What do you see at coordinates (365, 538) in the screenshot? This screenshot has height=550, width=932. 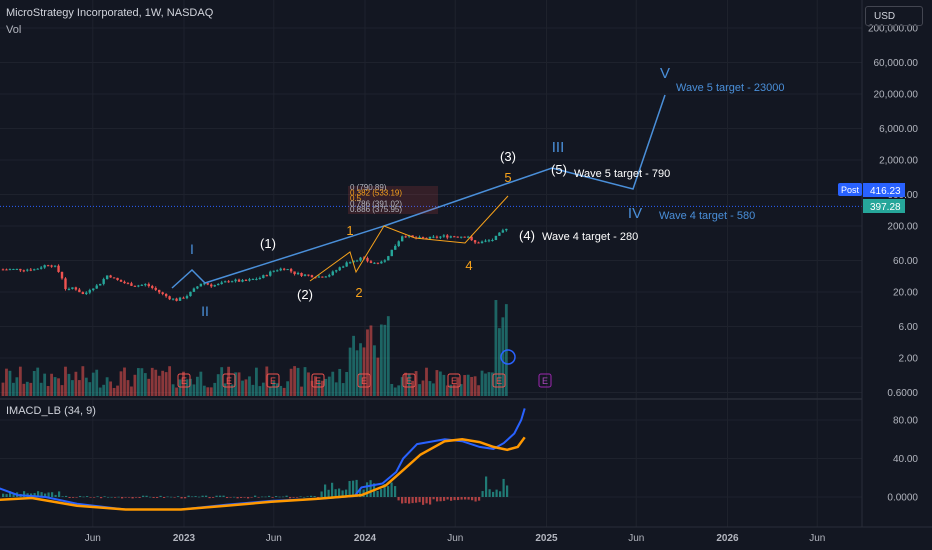 I see `x-tick-label: 2024` at bounding box center [365, 538].